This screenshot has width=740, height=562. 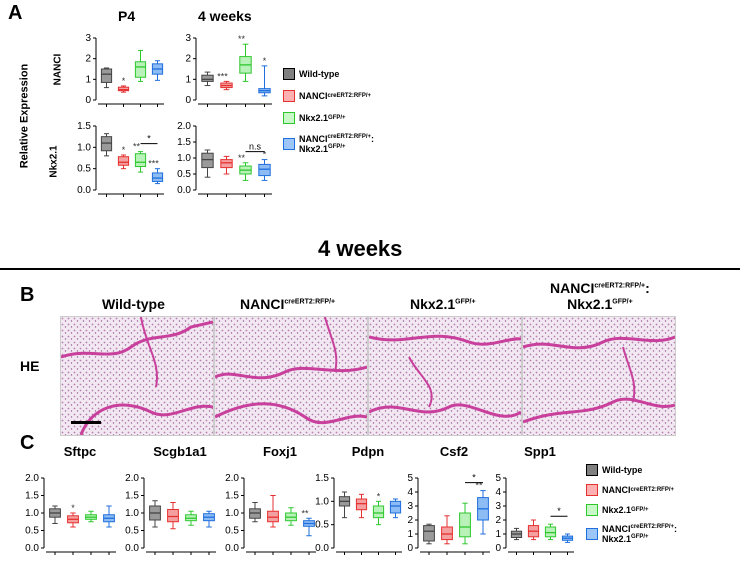 I want to click on significance-label: ***, so click(x=222, y=76).